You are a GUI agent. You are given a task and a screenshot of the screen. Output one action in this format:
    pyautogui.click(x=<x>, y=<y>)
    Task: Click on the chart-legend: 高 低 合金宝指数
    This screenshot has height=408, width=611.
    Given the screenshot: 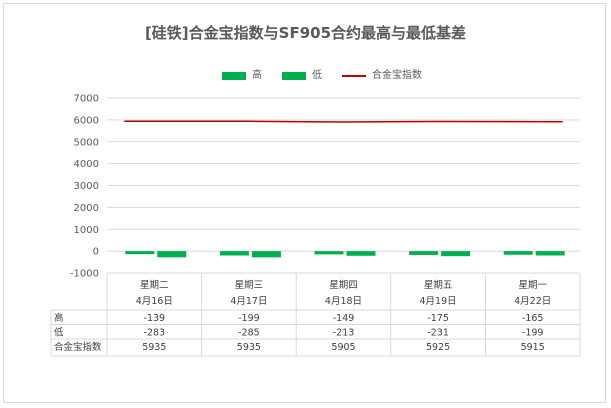 What is the action you would take?
    pyautogui.click(x=305, y=76)
    